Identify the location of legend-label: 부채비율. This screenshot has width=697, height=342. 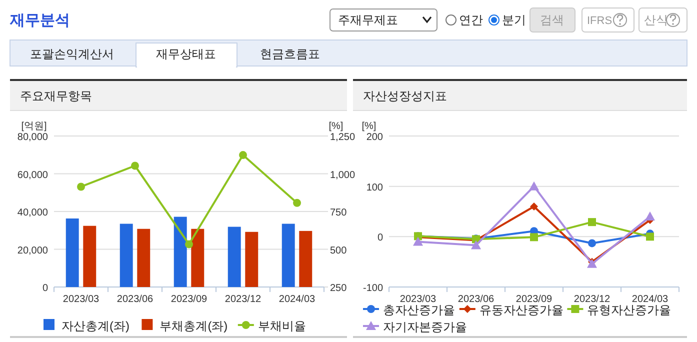
(282, 326).